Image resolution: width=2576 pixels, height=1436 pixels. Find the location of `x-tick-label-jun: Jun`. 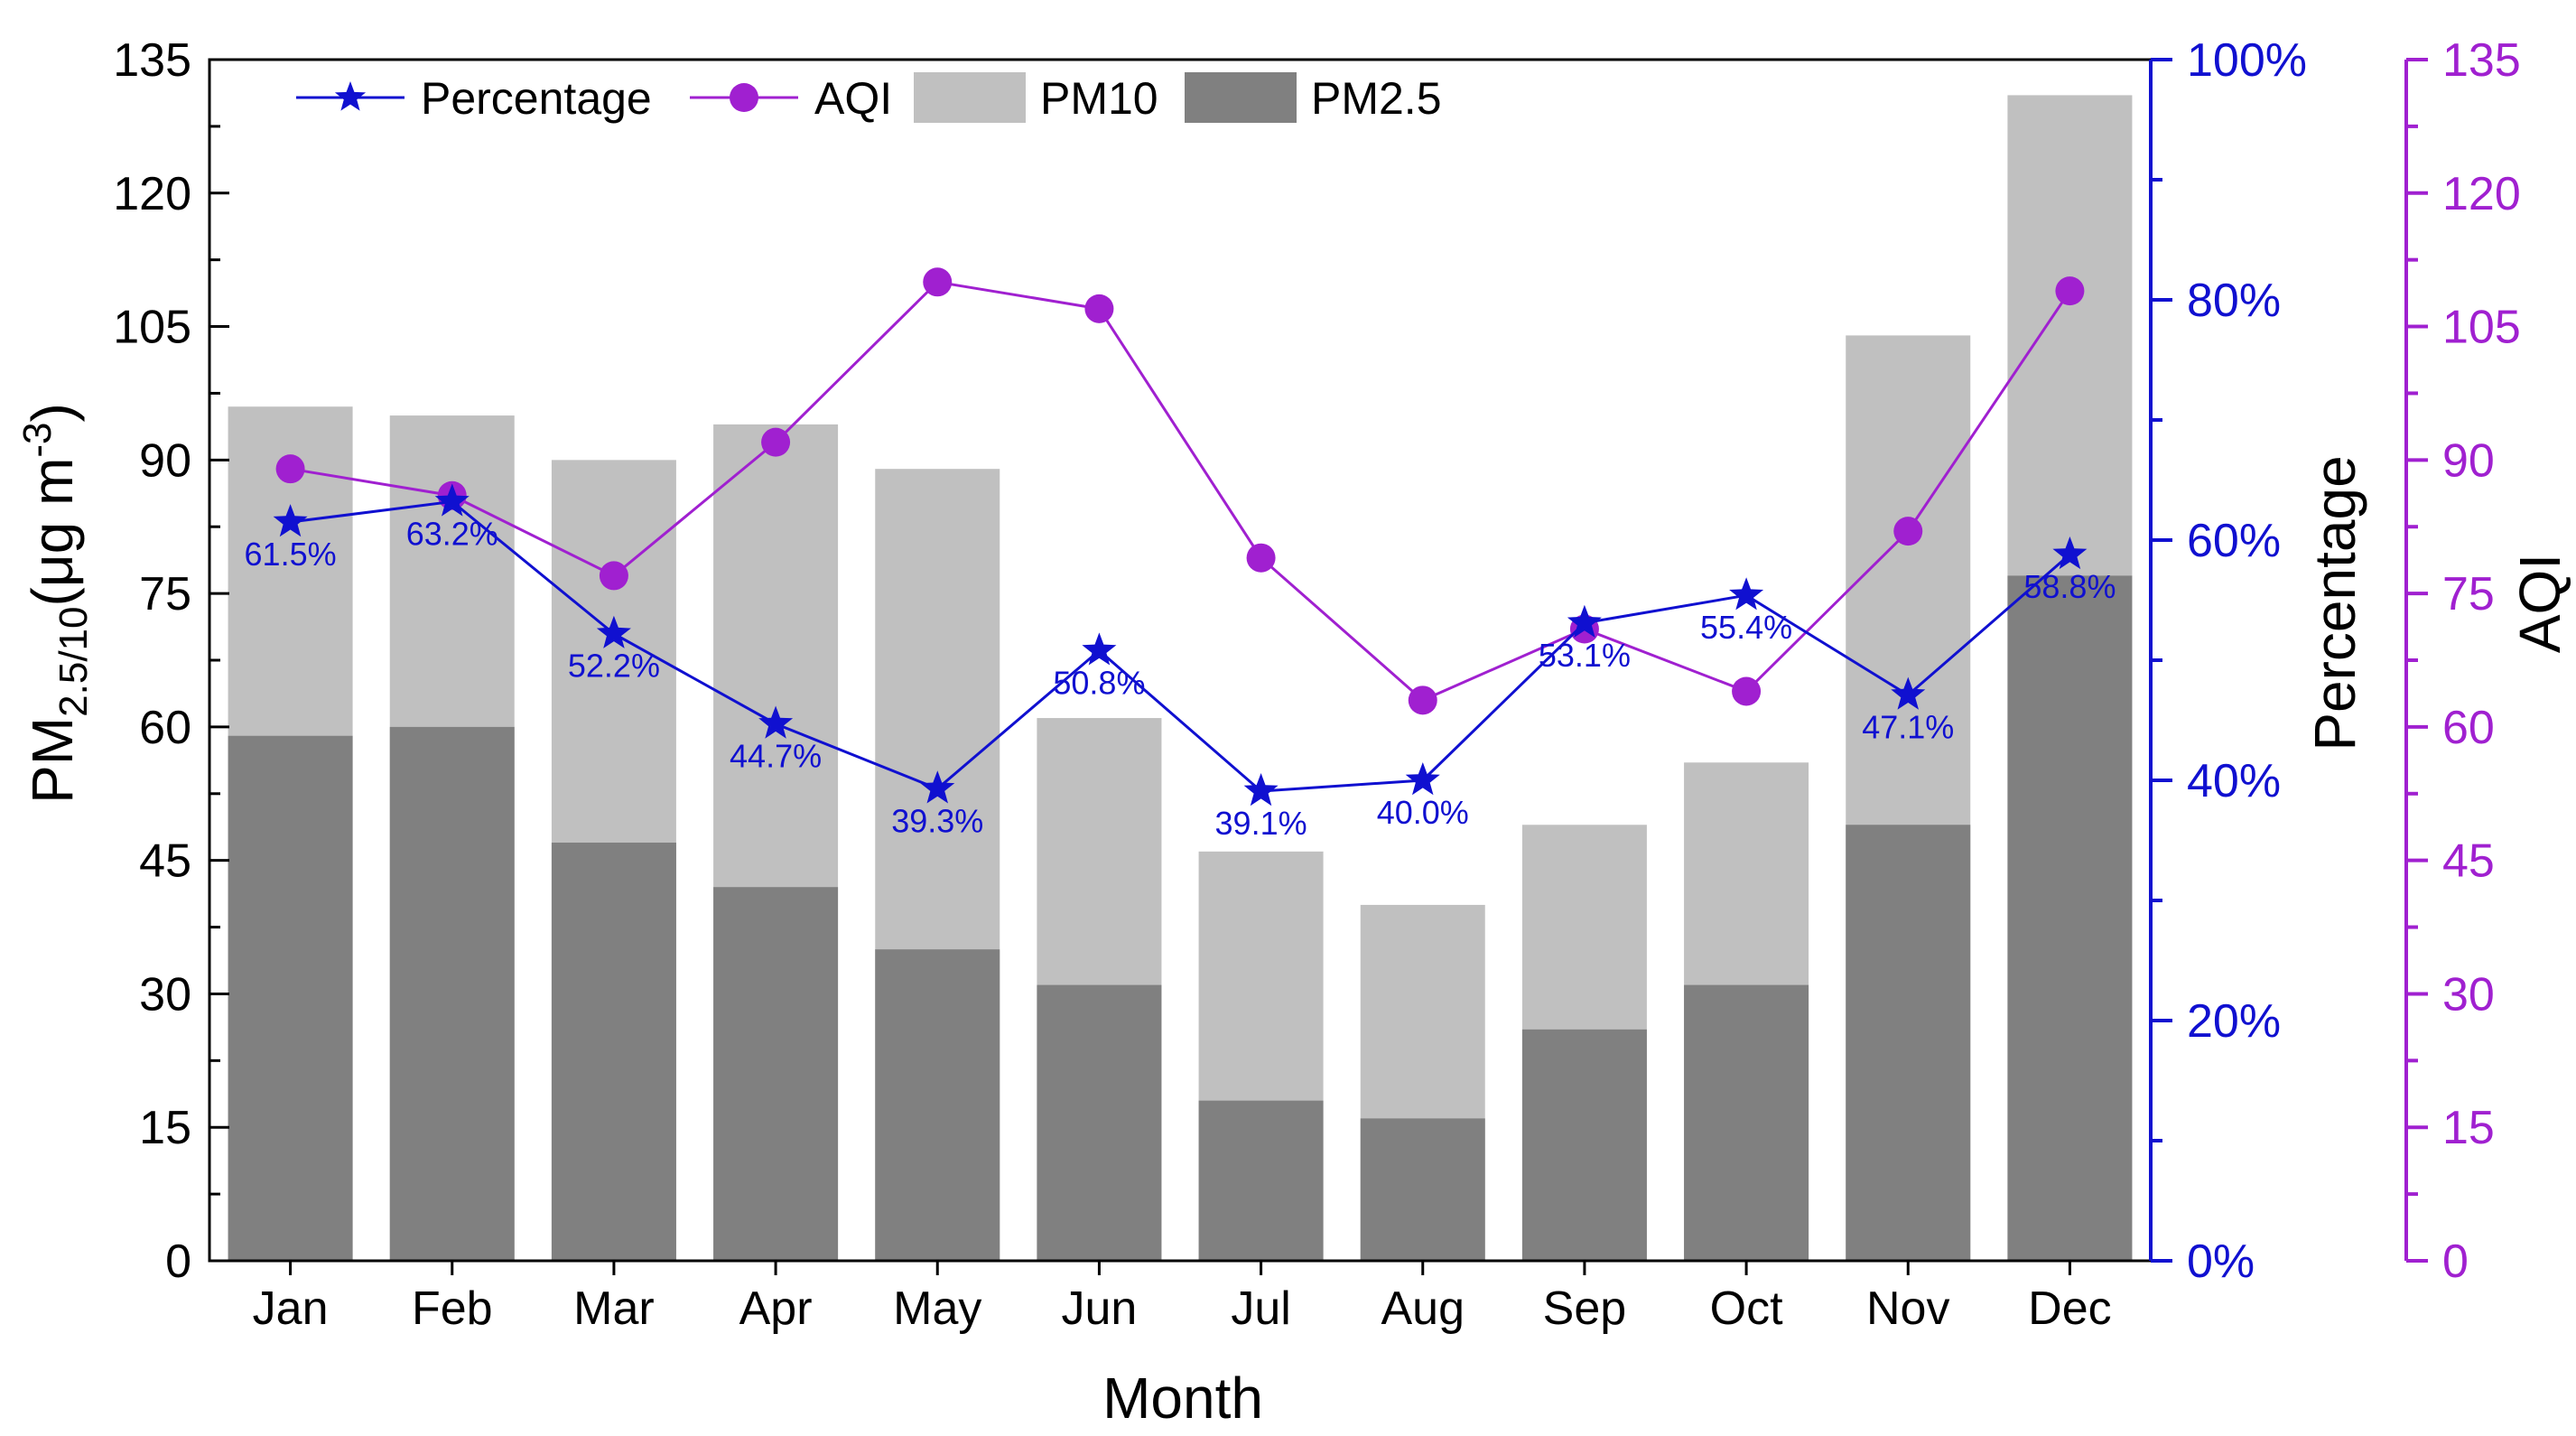

x-tick-label-jun: Jun is located at coordinates (1099, 1308).